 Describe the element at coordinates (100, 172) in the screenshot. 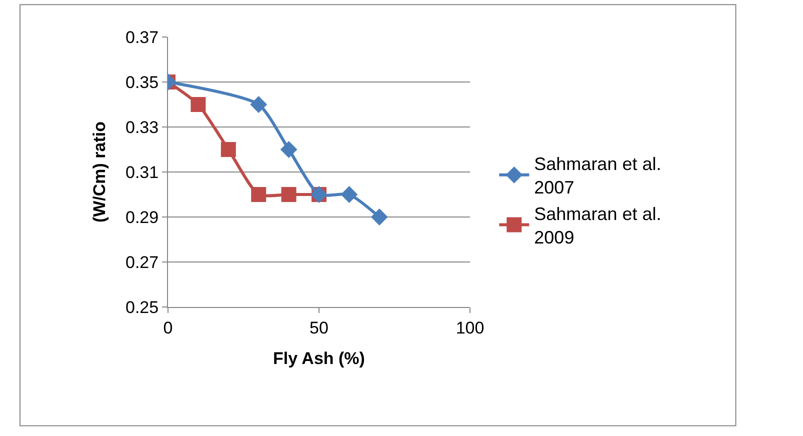

I see `y-axis-title: (W/Cm) ratio` at that location.